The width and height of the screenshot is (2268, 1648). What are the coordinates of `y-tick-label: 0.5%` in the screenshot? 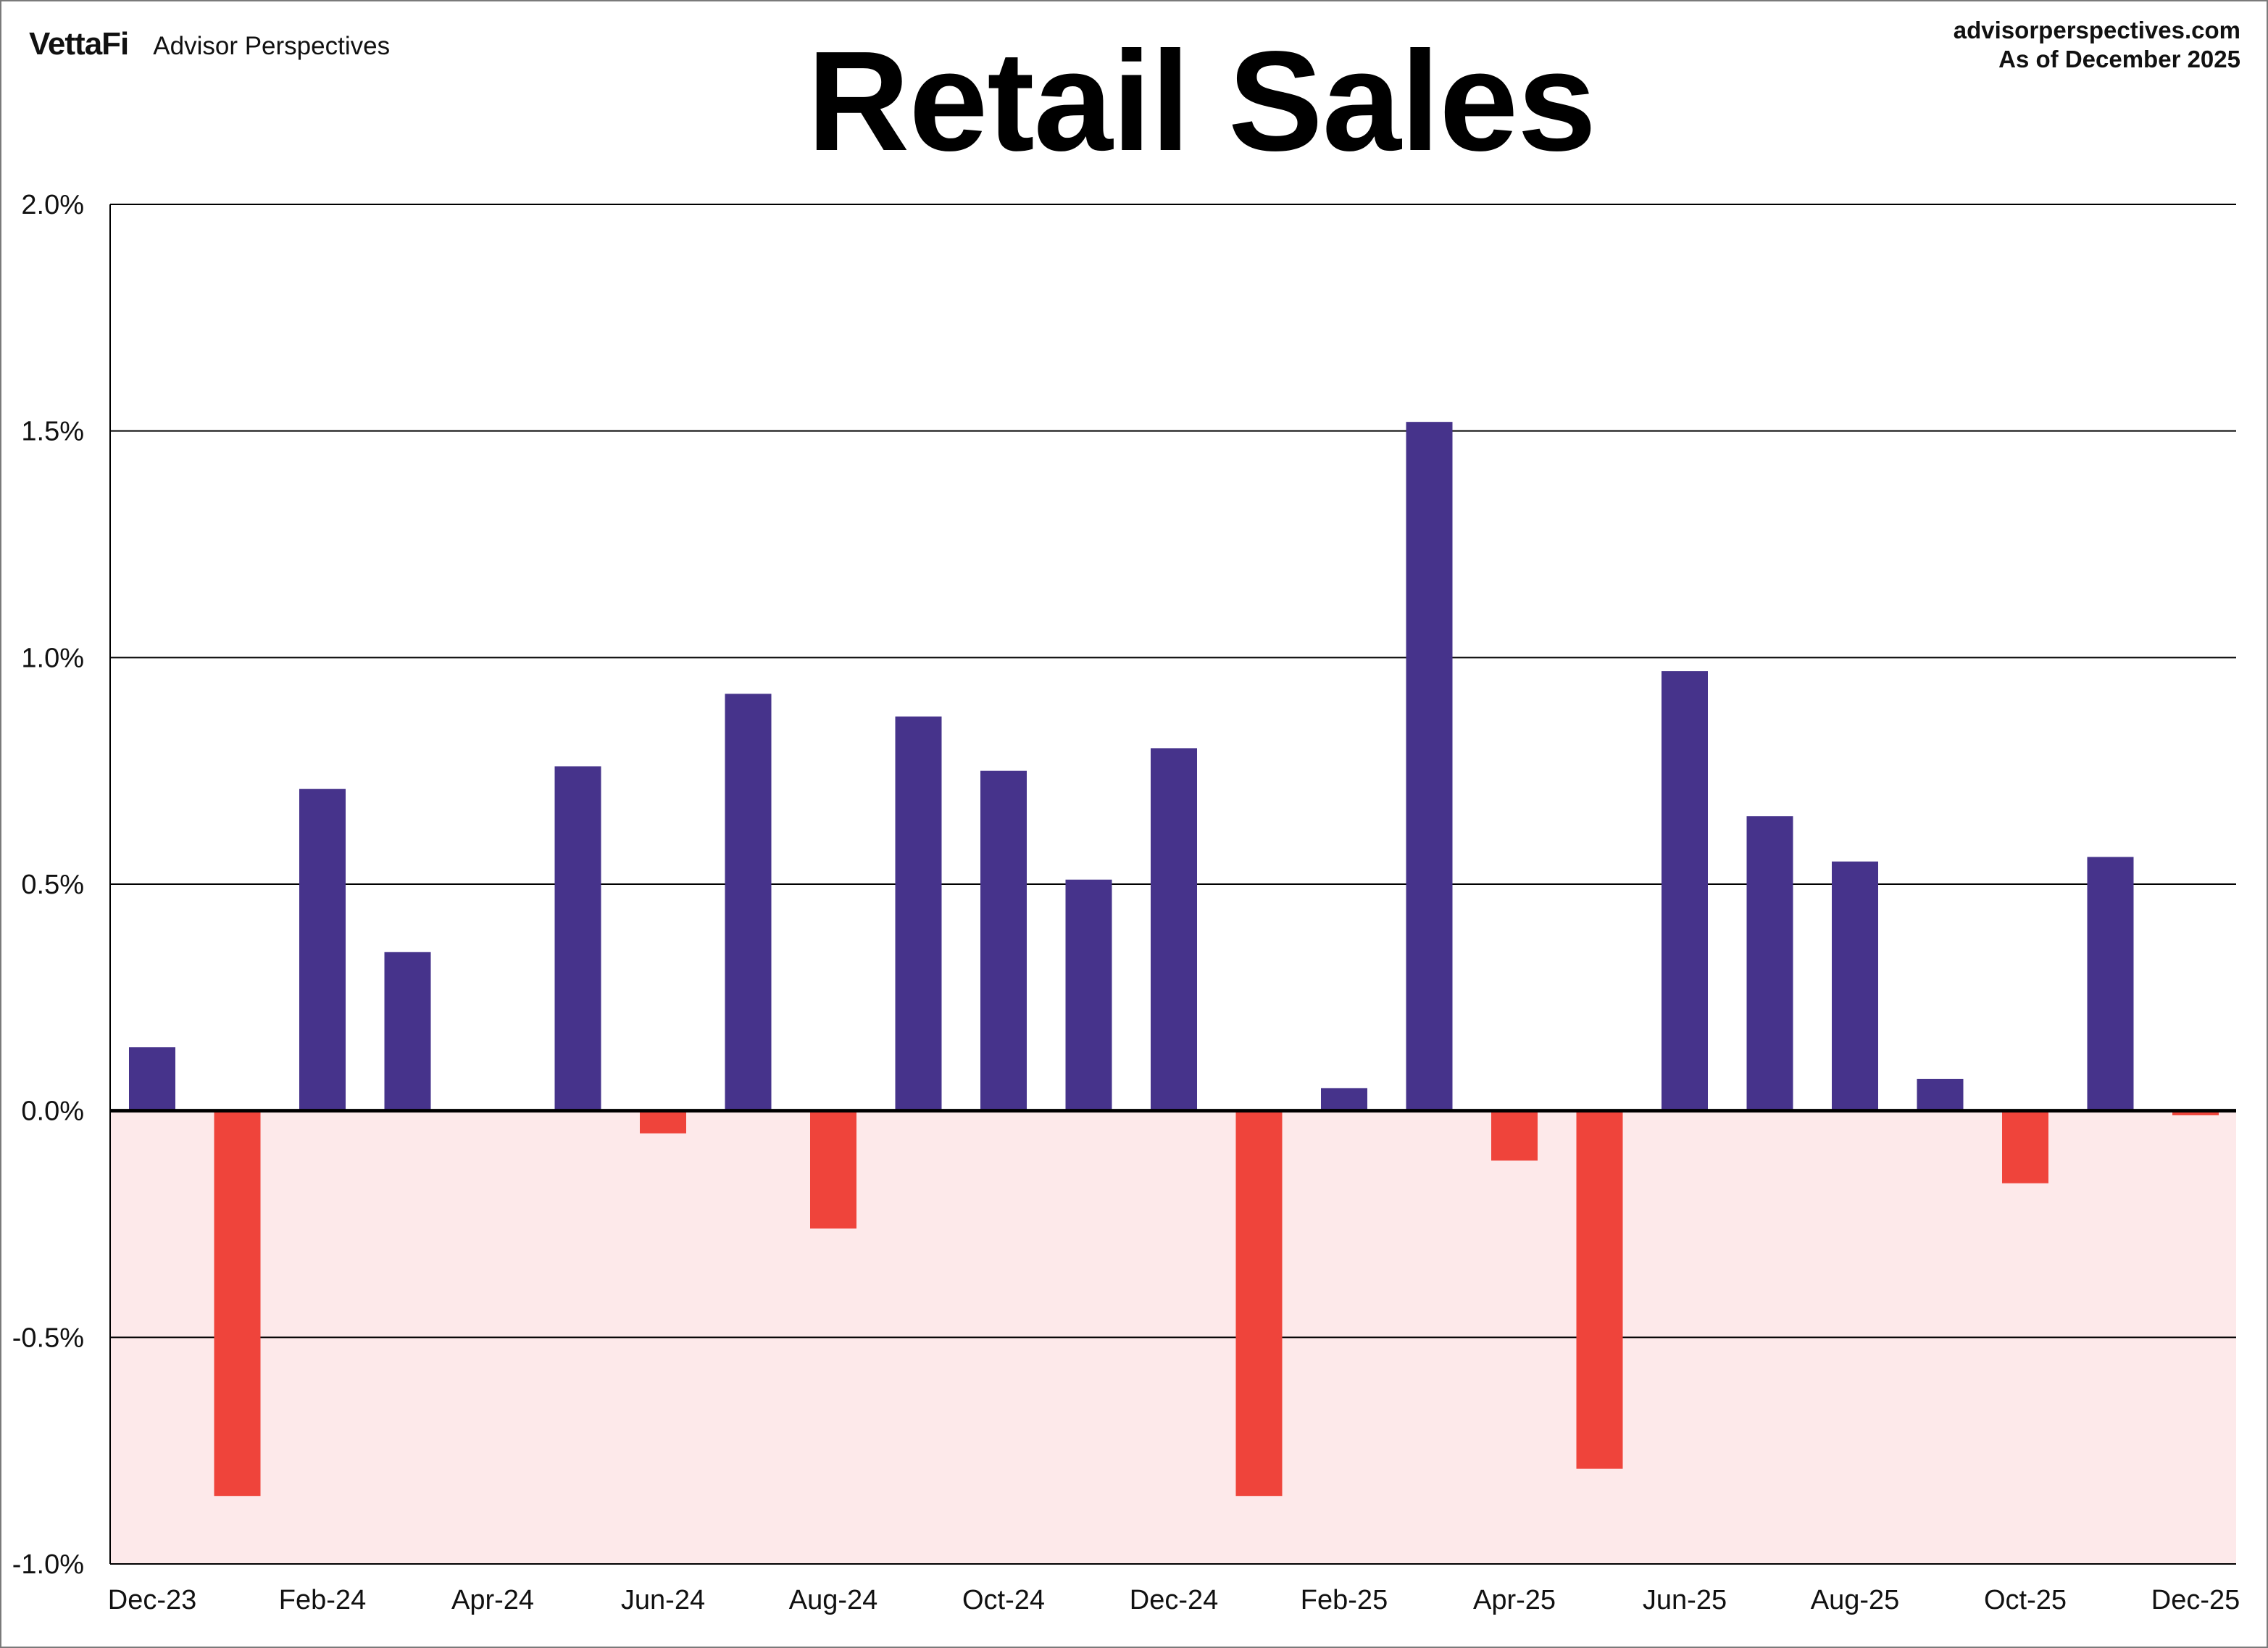 It's located at (53, 885).